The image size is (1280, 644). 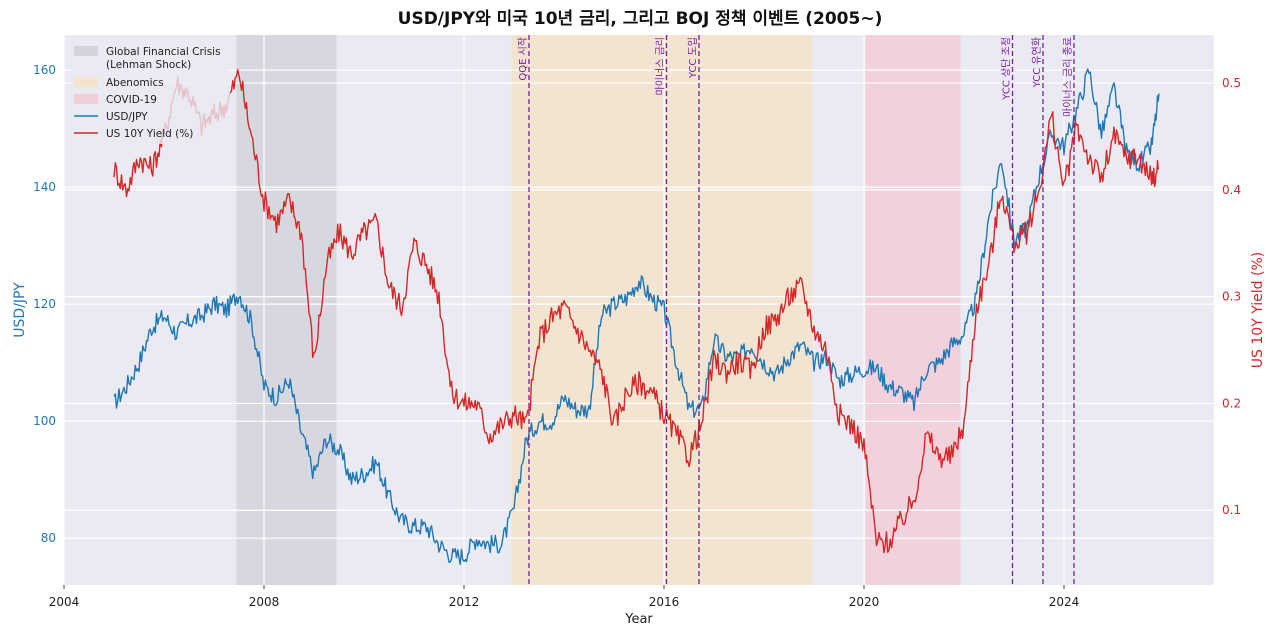 What do you see at coordinates (692, 58) in the screenshot?
I see `event-label-2: YCC 도입` at bounding box center [692, 58].